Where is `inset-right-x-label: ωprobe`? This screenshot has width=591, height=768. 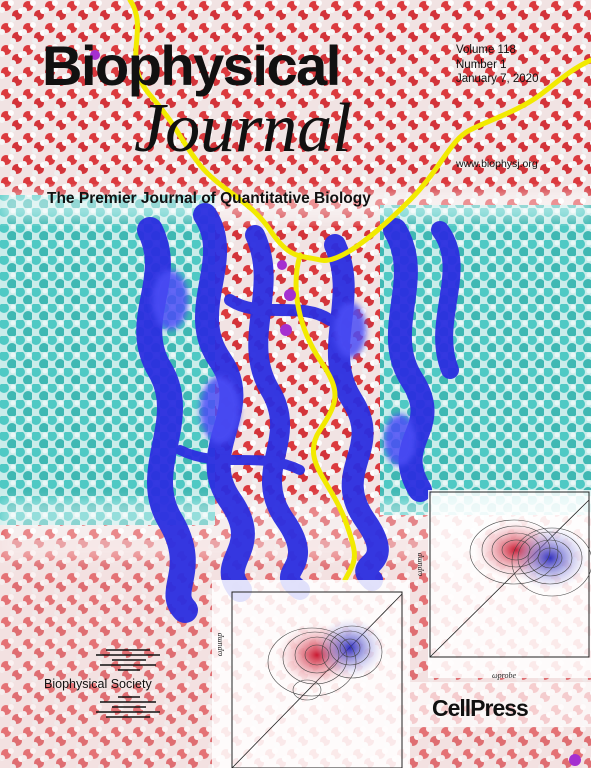
inset-right-x-label: ωprobe is located at coordinates (504, 675).